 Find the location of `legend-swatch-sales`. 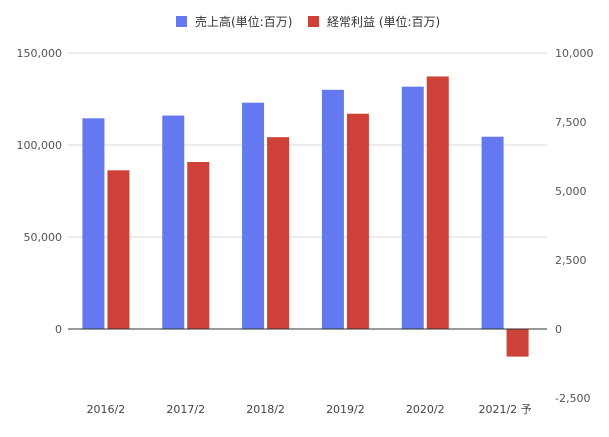

legend-swatch-sales is located at coordinates (181, 21).